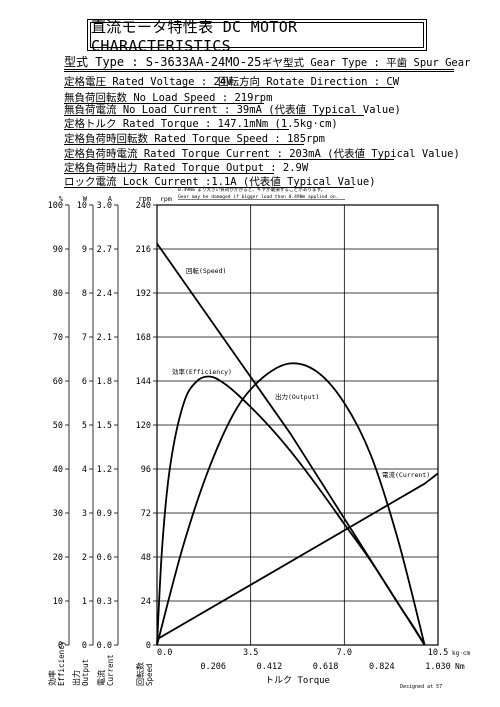  I want to click on rated-torque: 定格トルク Rated Torque : 147.1mNm (1.5kg·cm), so click(201, 124).